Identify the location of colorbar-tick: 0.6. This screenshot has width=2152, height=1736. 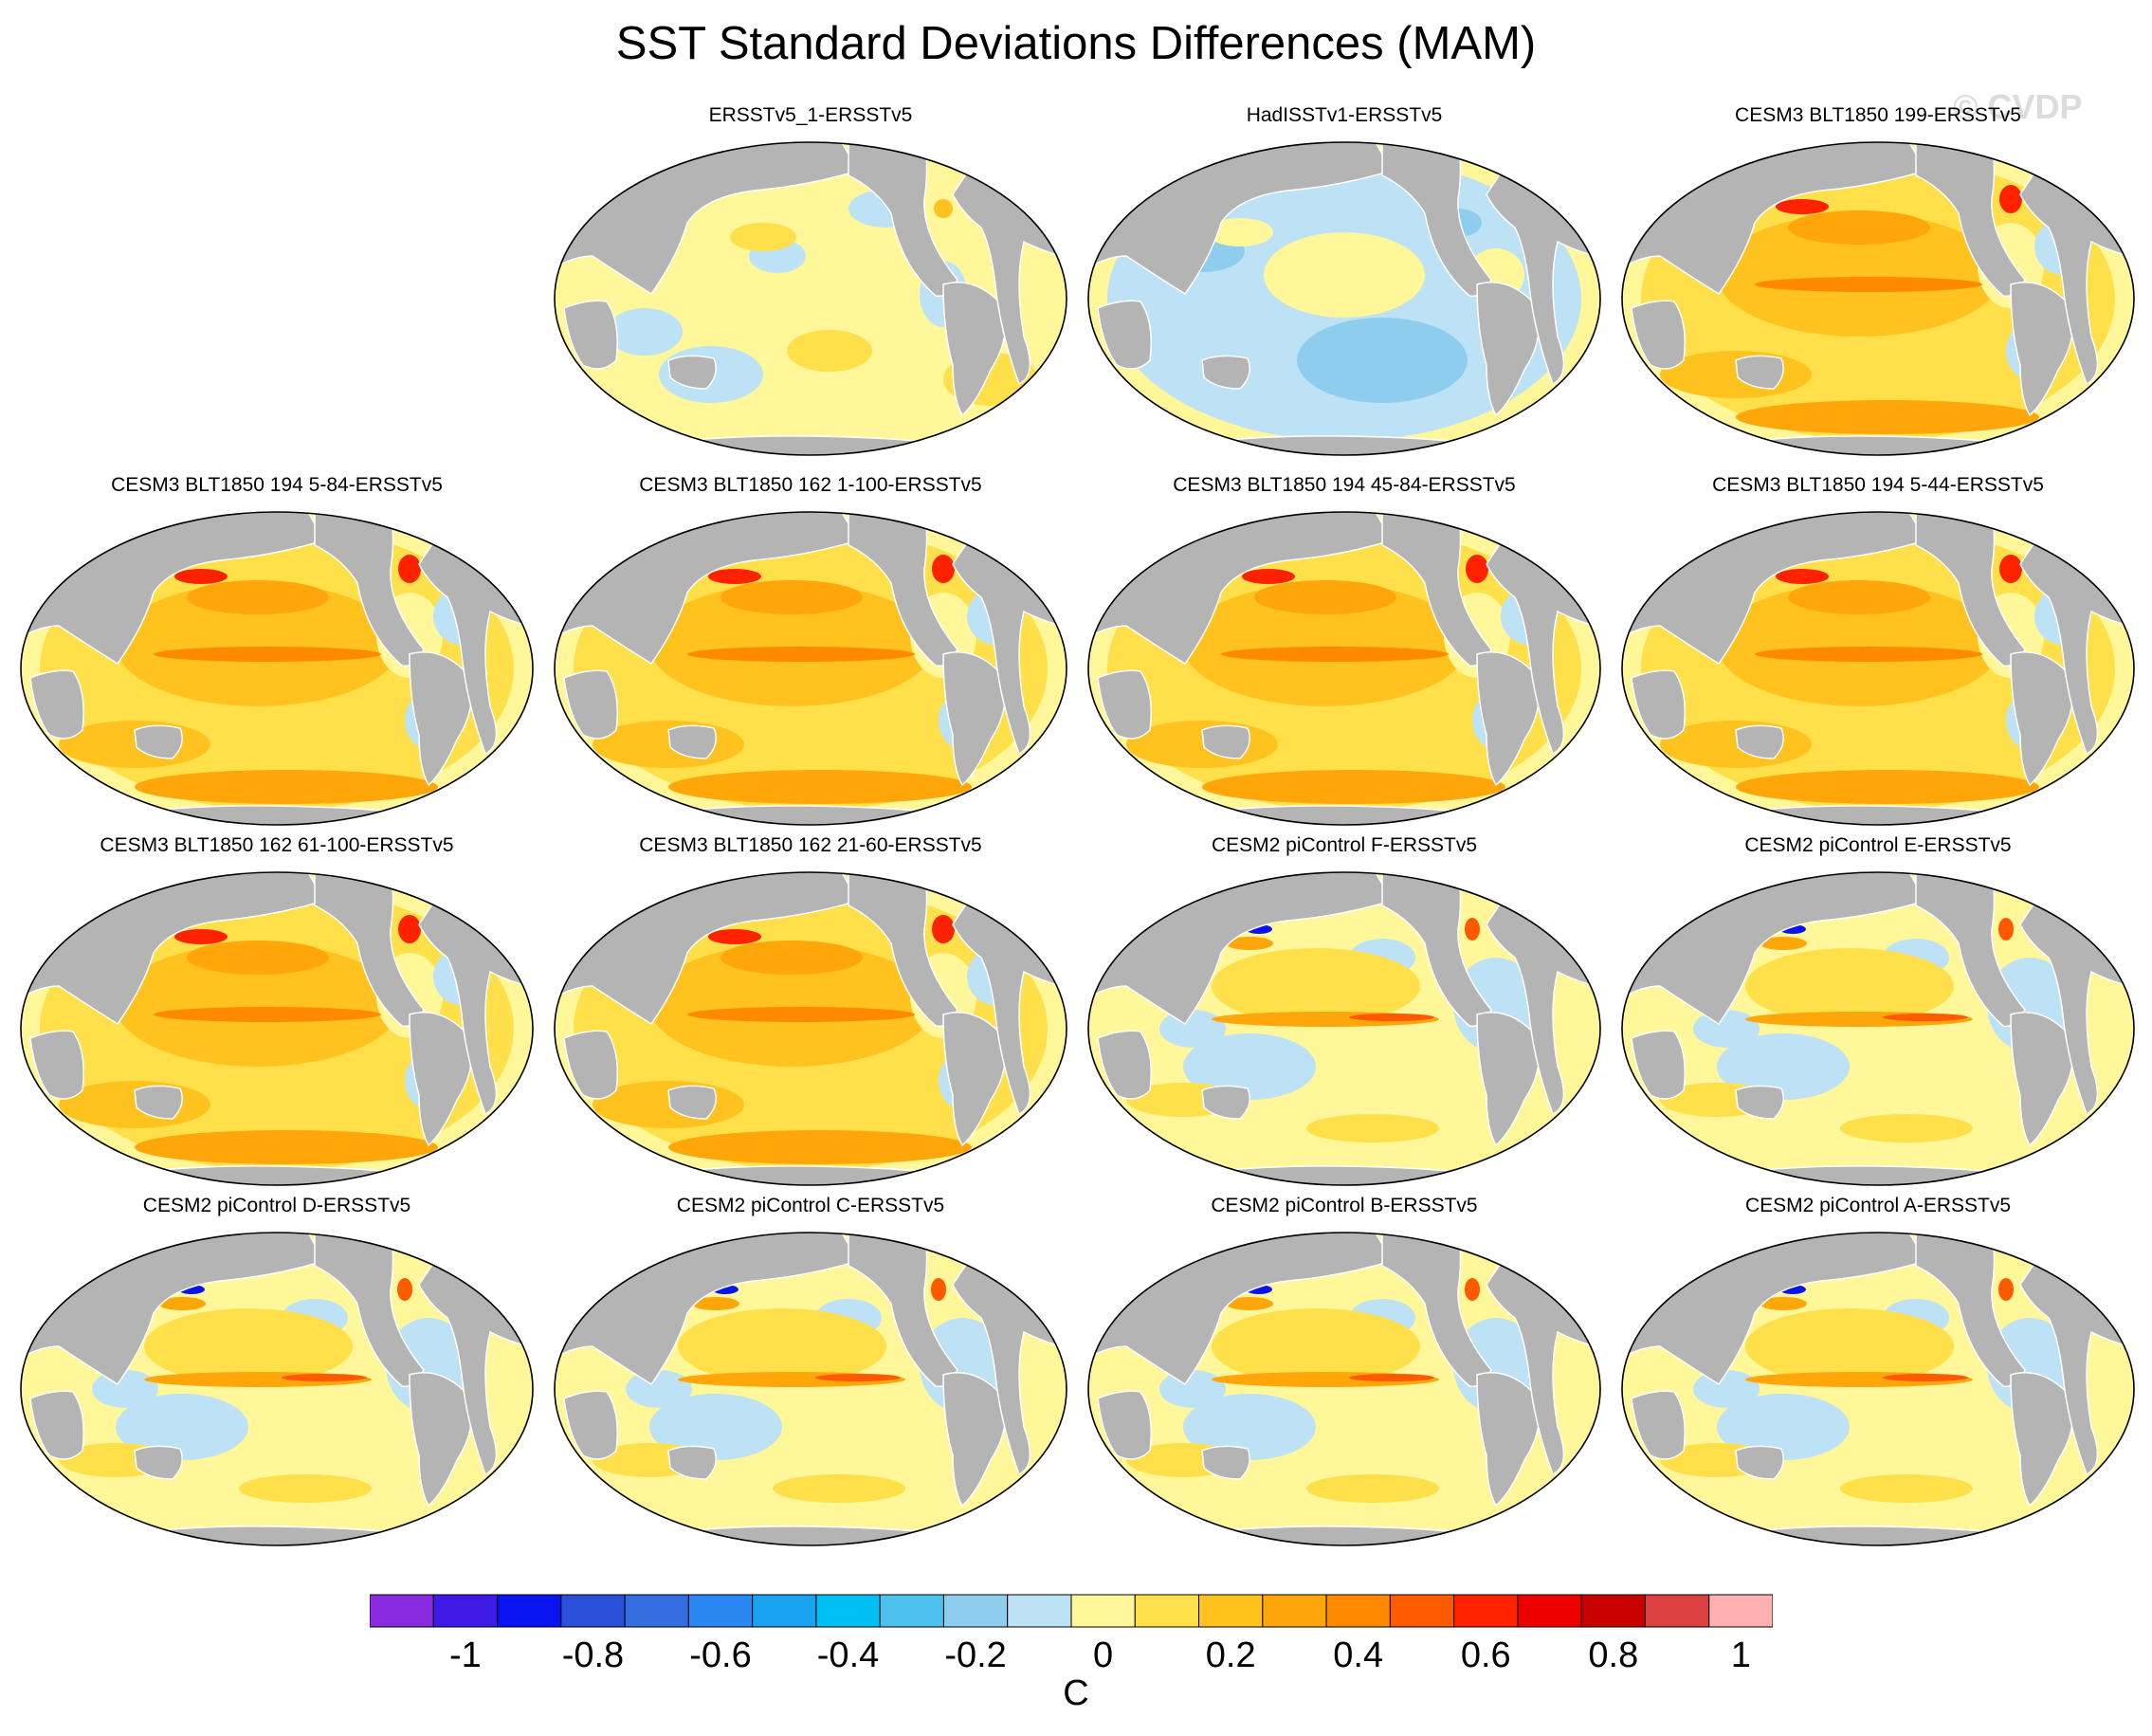
(1486, 1655).